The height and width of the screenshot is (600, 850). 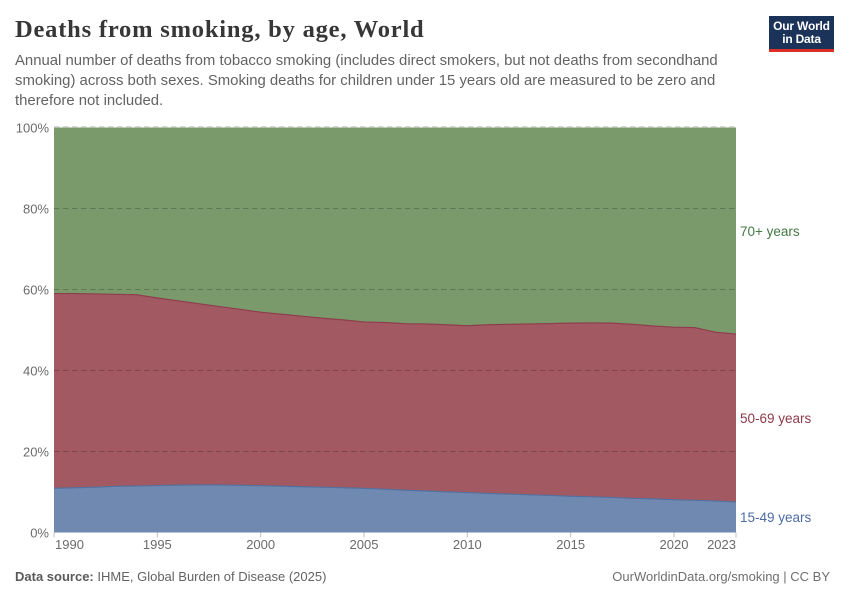 I want to click on series-label-15-49-years: 15-49 years, so click(x=776, y=517).